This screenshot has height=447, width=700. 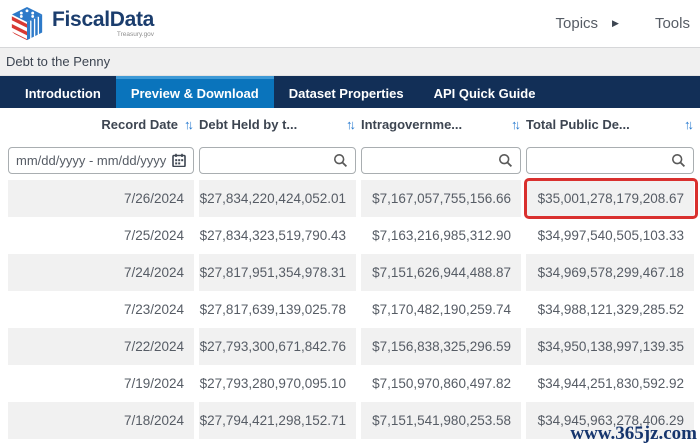 What do you see at coordinates (135, 34) in the screenshot?
I see `brand-subtitle: Treasury.gov` at bounding box center [135, 34].